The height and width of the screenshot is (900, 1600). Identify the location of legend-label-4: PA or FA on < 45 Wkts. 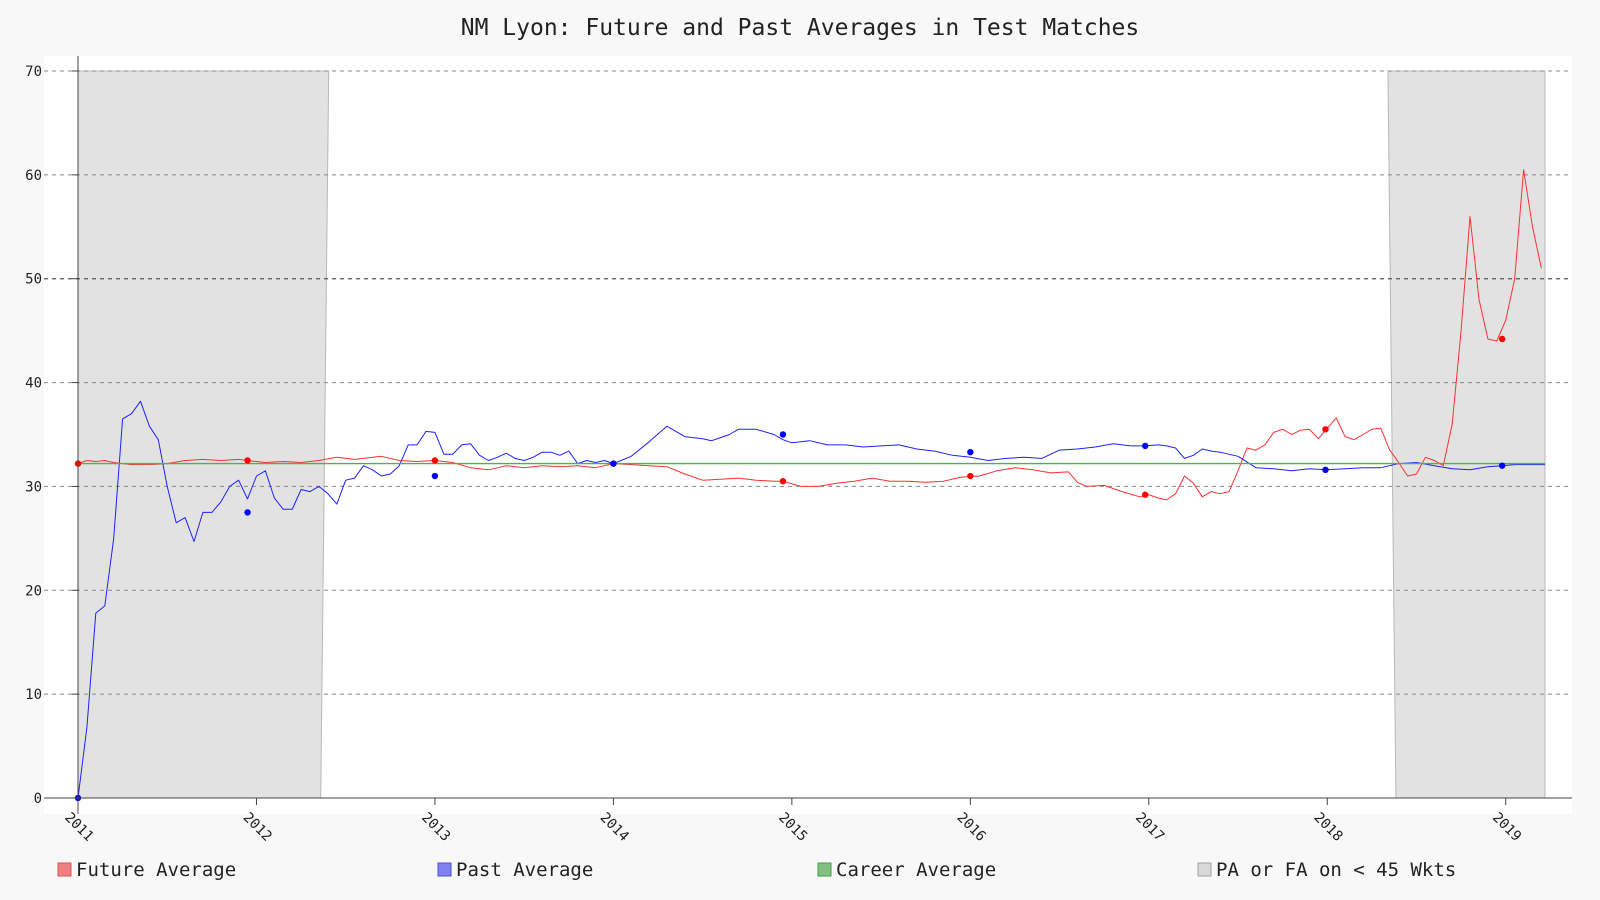
(1336, 870).